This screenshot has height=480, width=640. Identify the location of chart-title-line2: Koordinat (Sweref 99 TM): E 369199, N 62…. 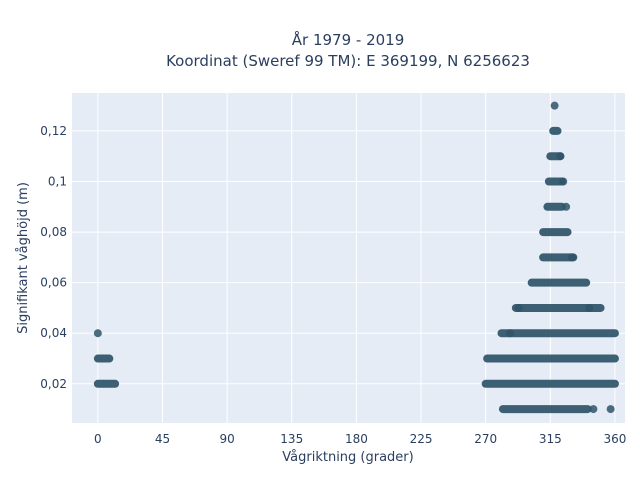
(348, 61).